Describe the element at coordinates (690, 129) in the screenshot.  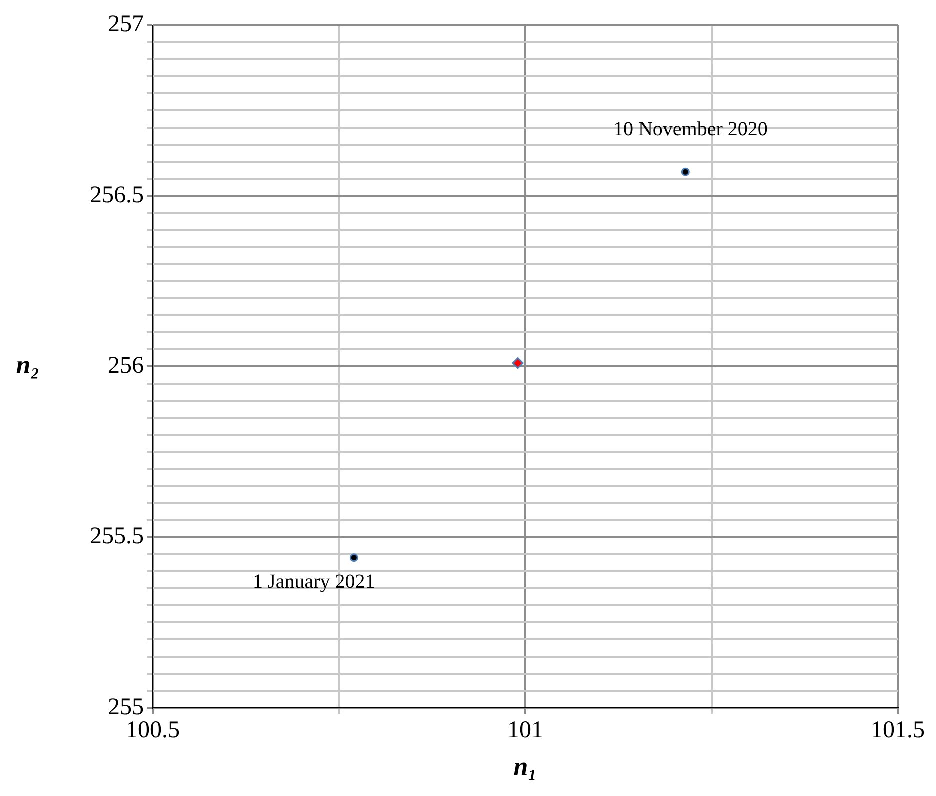
I see `annotation: 10 November 2020` at that location.